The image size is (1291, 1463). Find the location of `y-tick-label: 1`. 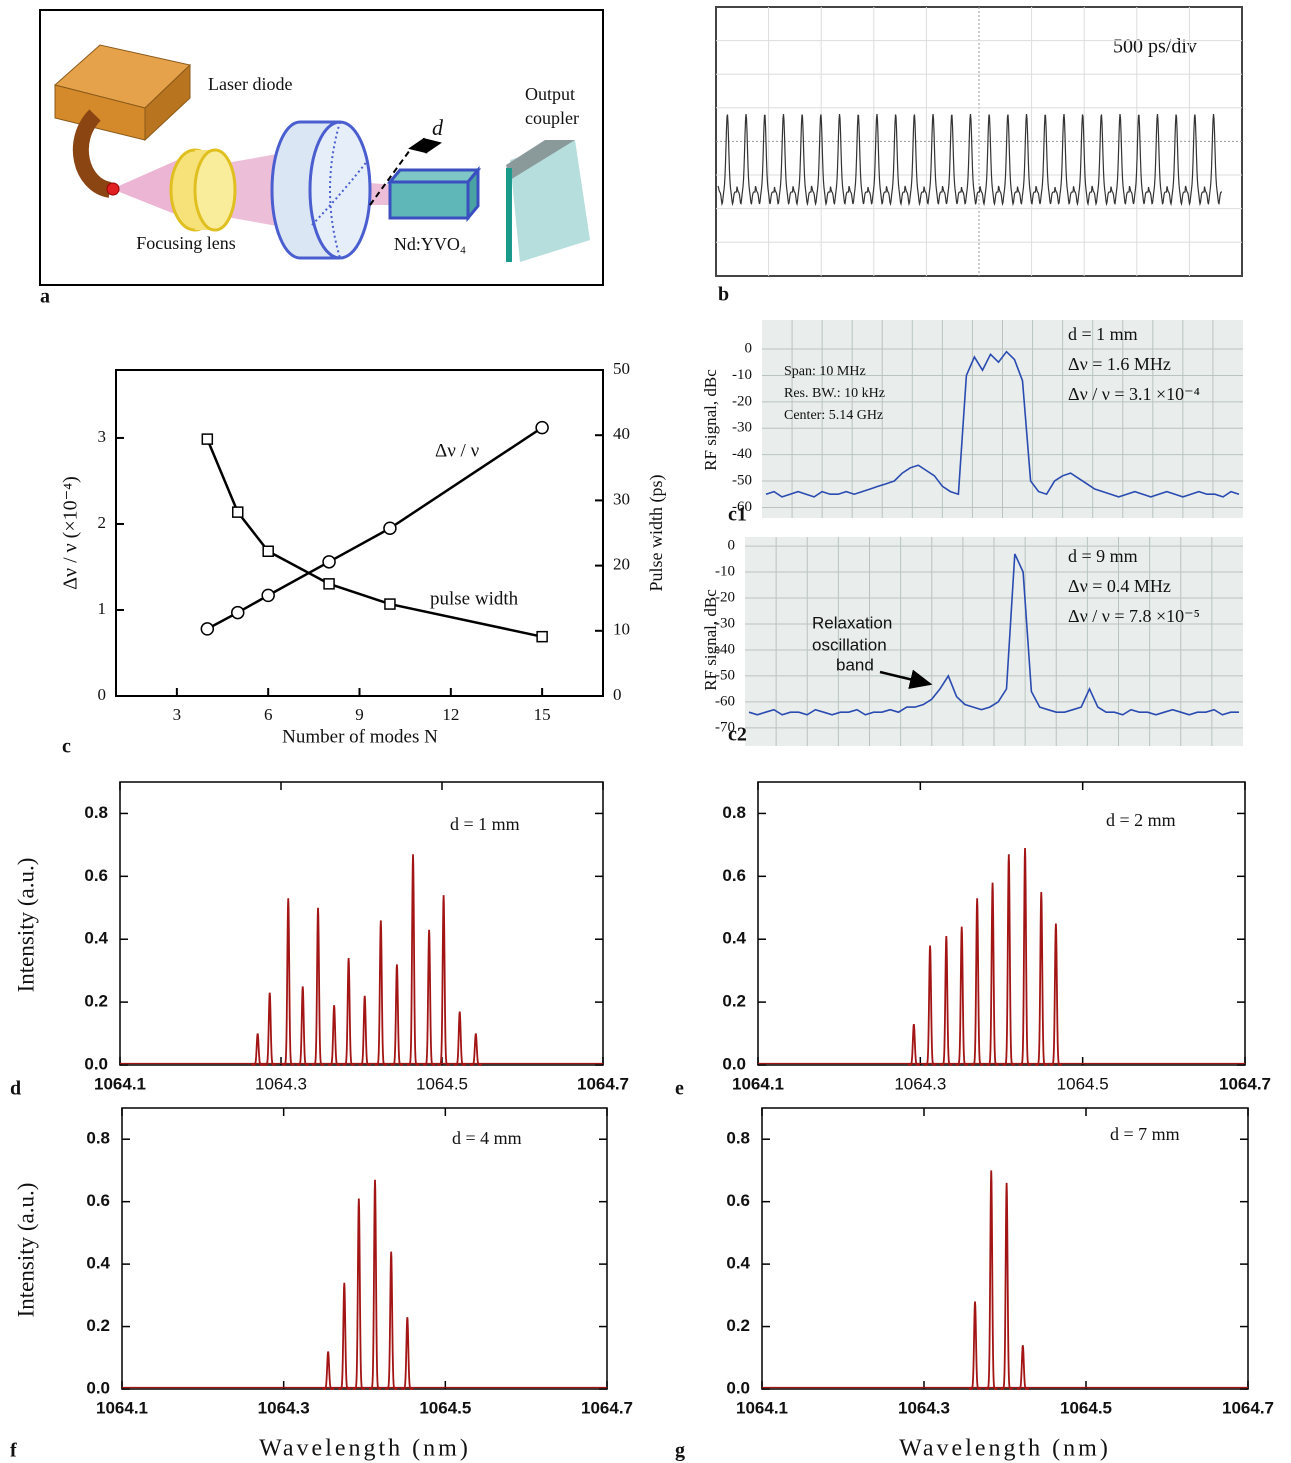

y-tick-label: 1 is located at coordinates (102, 608).